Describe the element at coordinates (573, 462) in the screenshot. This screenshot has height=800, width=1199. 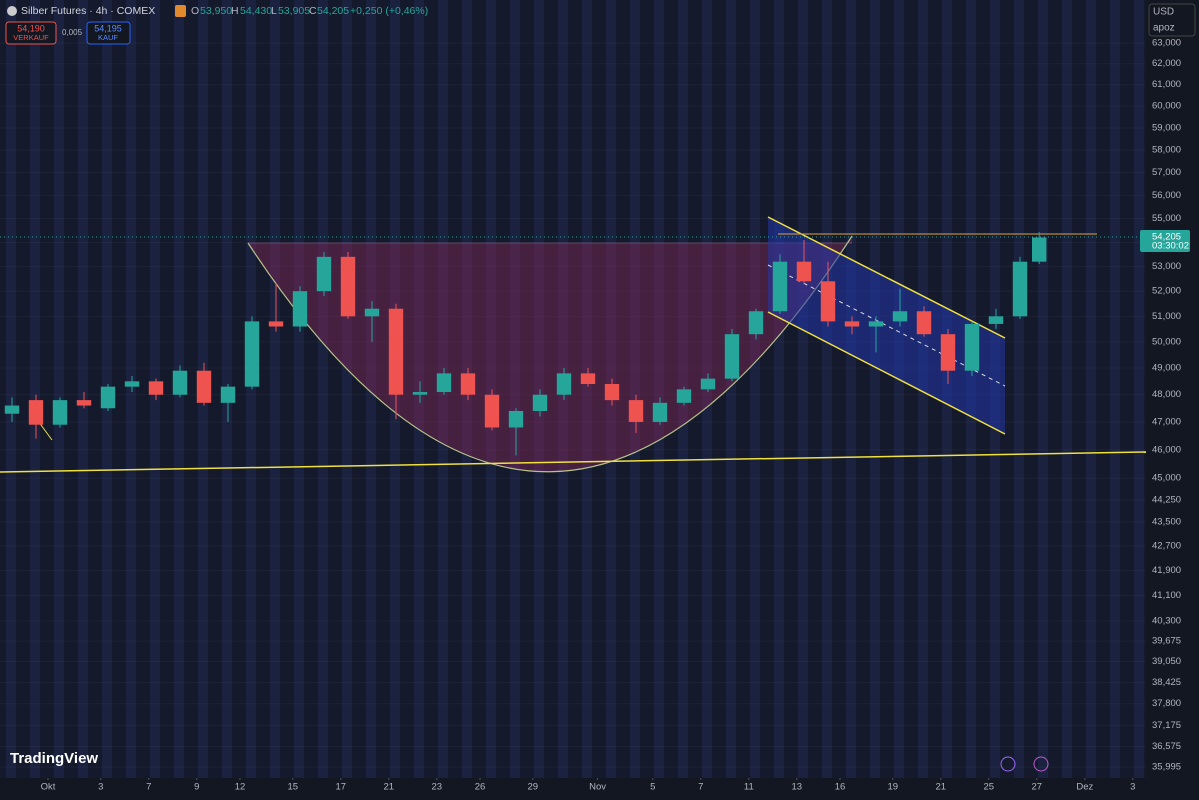
I see `support-line` at that location.